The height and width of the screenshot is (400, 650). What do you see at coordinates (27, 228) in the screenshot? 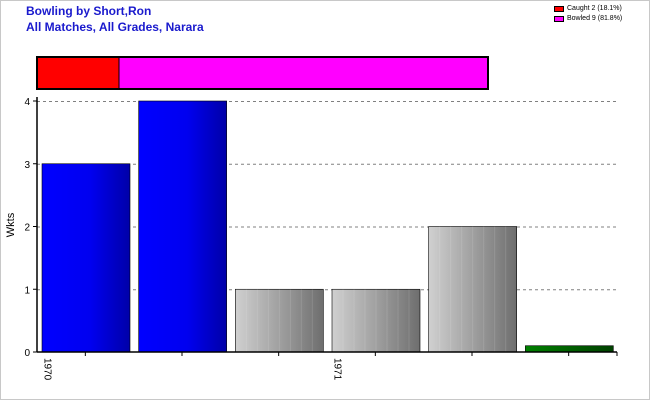
I see `y-tick-label-2: 2` at bounding box center [27, 228].